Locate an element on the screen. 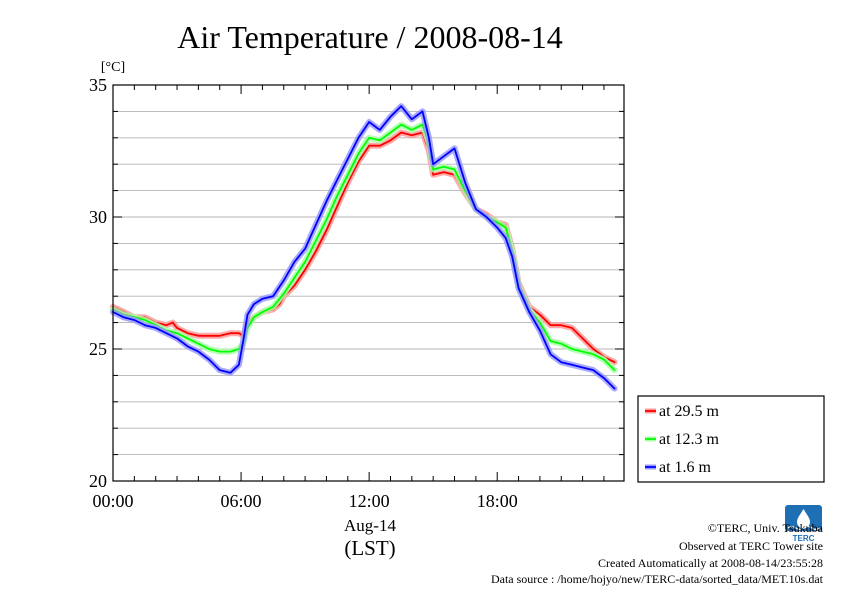 The height and width of the screenshot is (595, 842). legend-box is located at coordinates (731, 439).